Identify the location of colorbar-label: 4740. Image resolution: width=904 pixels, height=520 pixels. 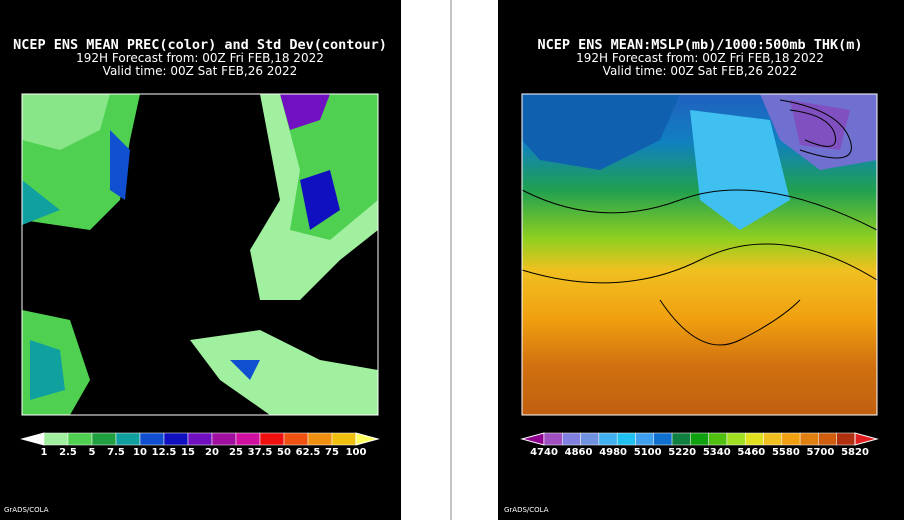
(544, 452).